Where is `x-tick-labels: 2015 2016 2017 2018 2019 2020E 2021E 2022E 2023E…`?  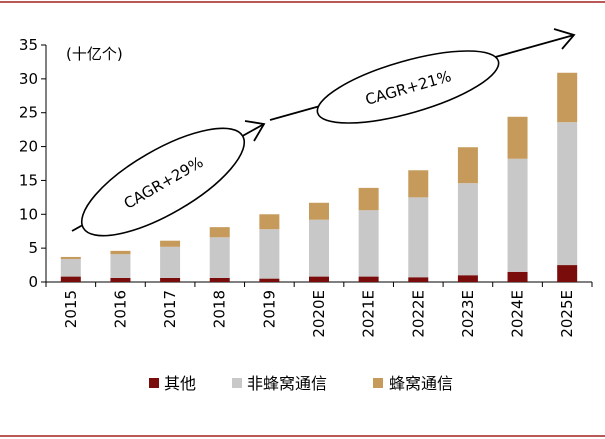 x-tick-labels: 2015 2016 2017 2018 2019 2020E 2021E 2022E 2023E… is located at coordinates (319, 314).